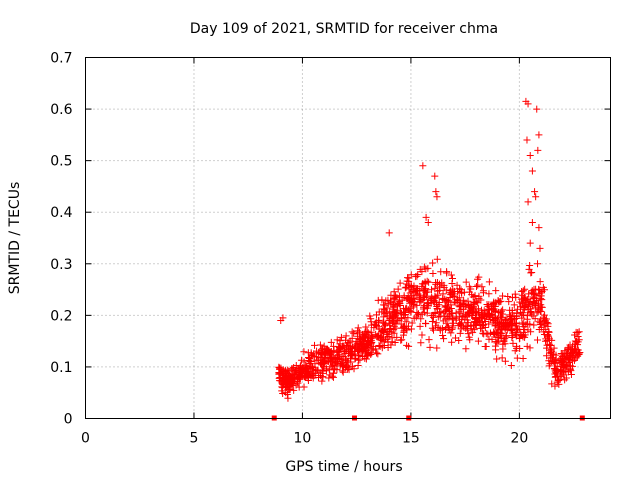 This screenshot has height=480, width=640. I want to click on y-tick-label: 0.4, so click(61, 213).